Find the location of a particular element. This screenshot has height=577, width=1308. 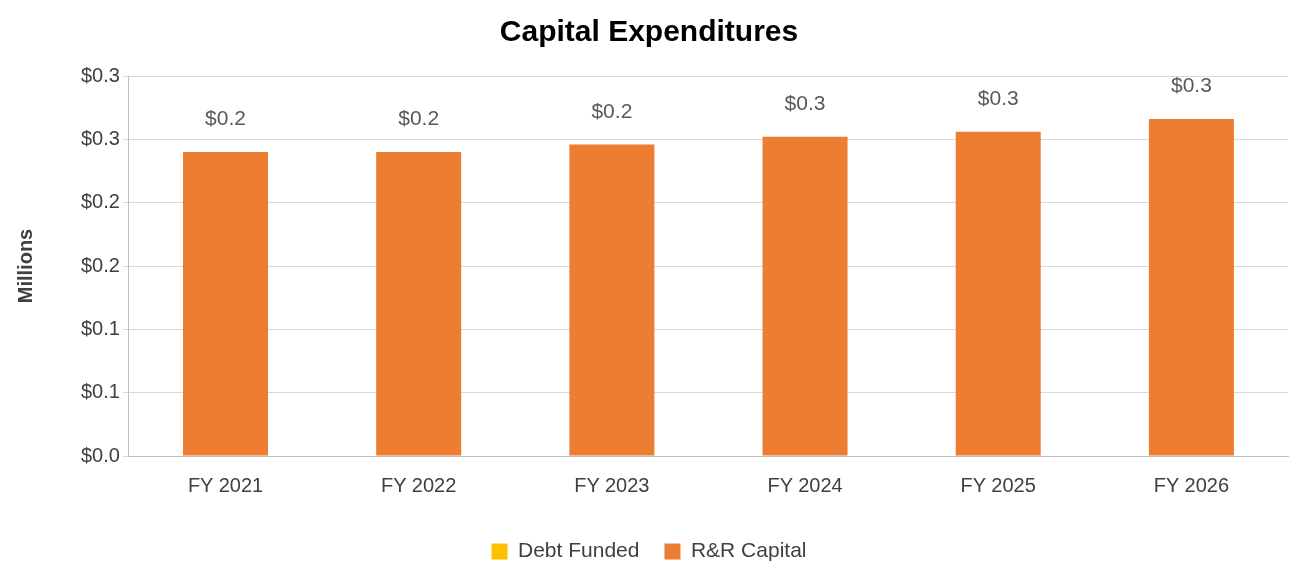

legend-label: Debt Funded is located at coordinates (579, 550).